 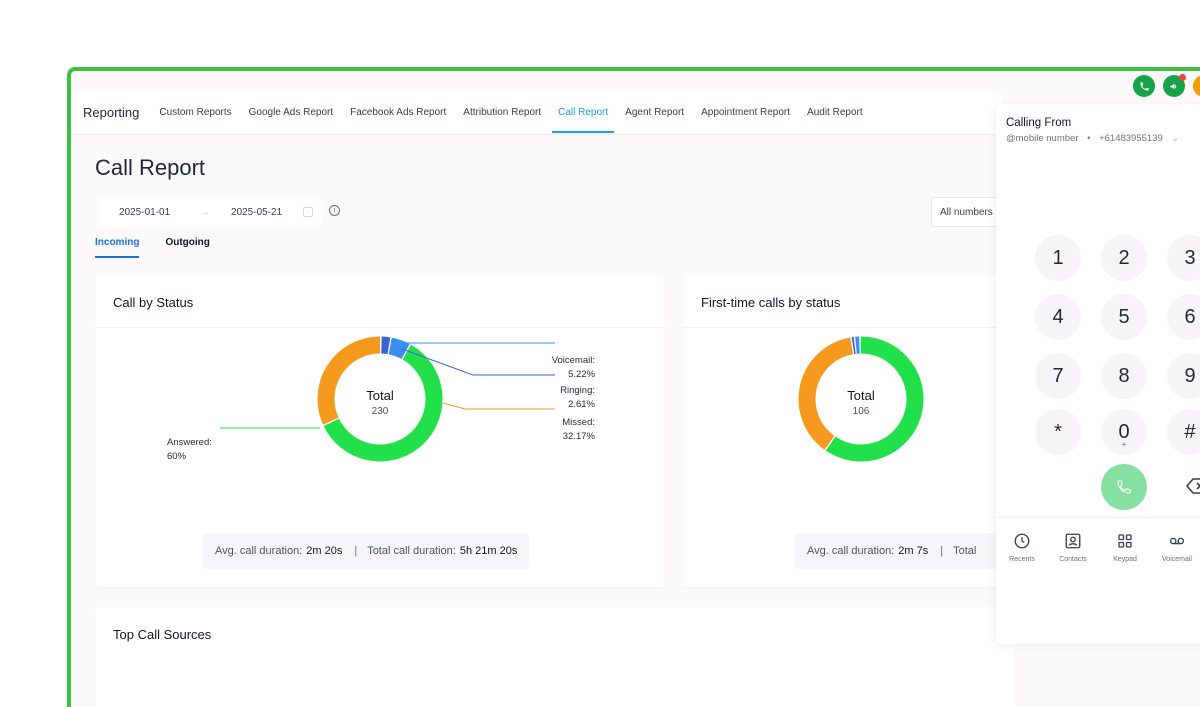 What do you see at coordinates (324, 551) in the screenshot?
I see `avg-duration-value: 2m 20s` at bounding box center [324, 551].